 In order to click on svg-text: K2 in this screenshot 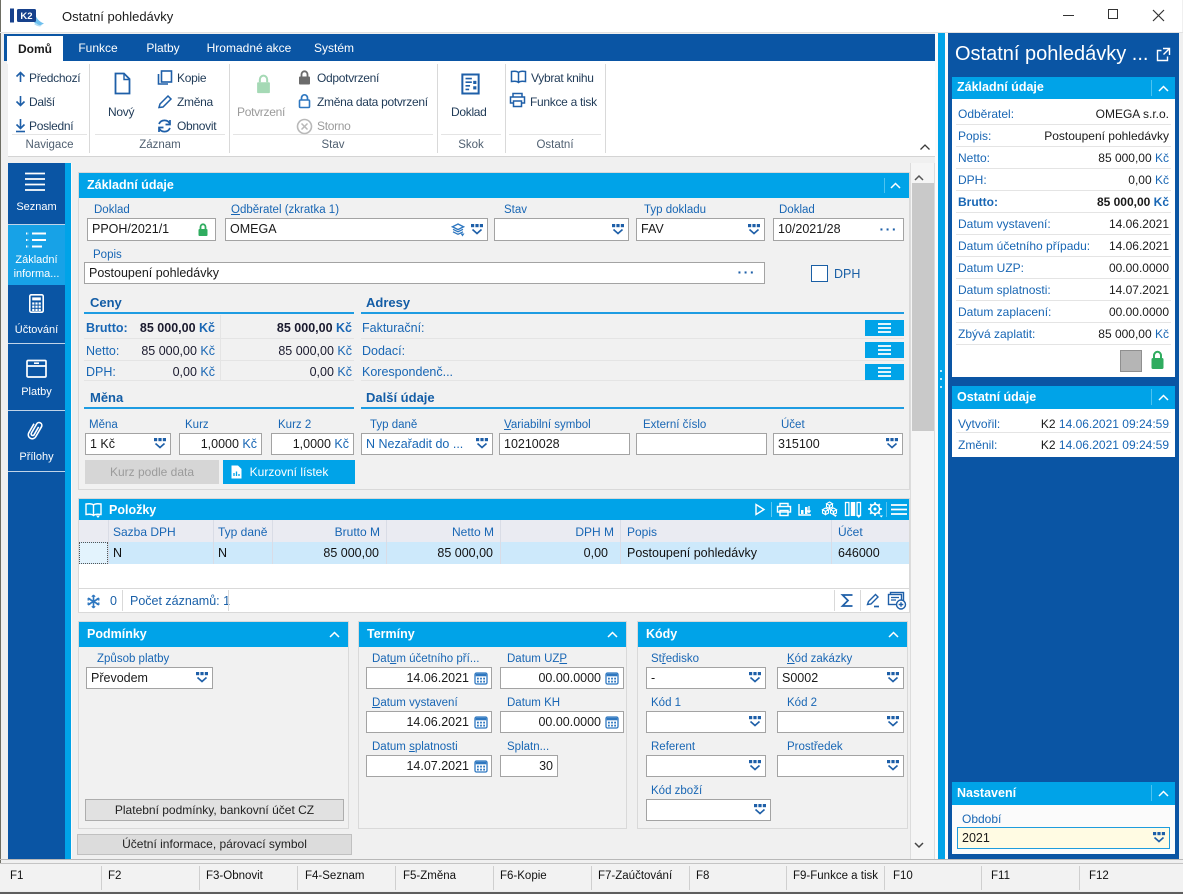, I will do `click(26, 16)`.